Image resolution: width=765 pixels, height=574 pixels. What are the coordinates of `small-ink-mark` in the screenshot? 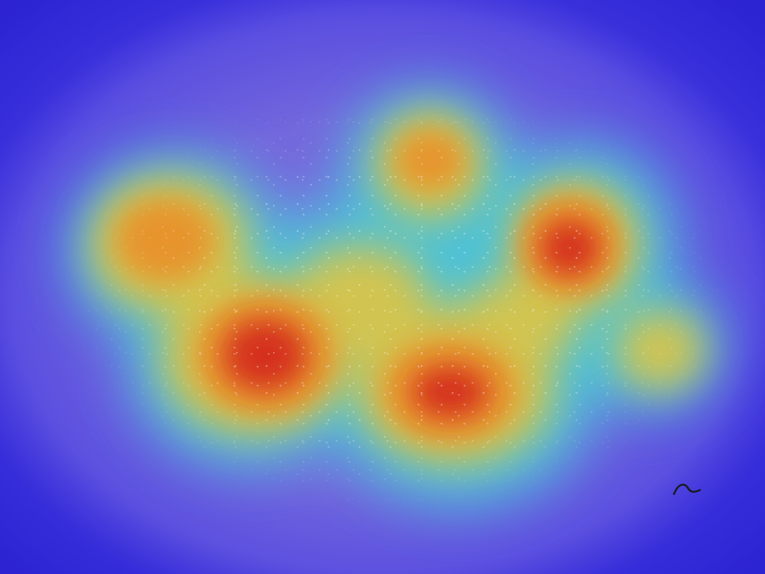 It's located at (687, 489).